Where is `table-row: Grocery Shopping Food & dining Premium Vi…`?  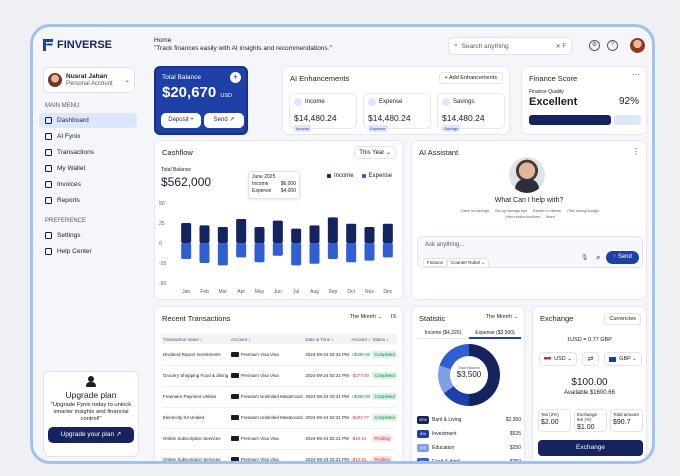 table-row: Grocery Shopping Food & dining Premium Vi… is located at coordinates (279, 376).